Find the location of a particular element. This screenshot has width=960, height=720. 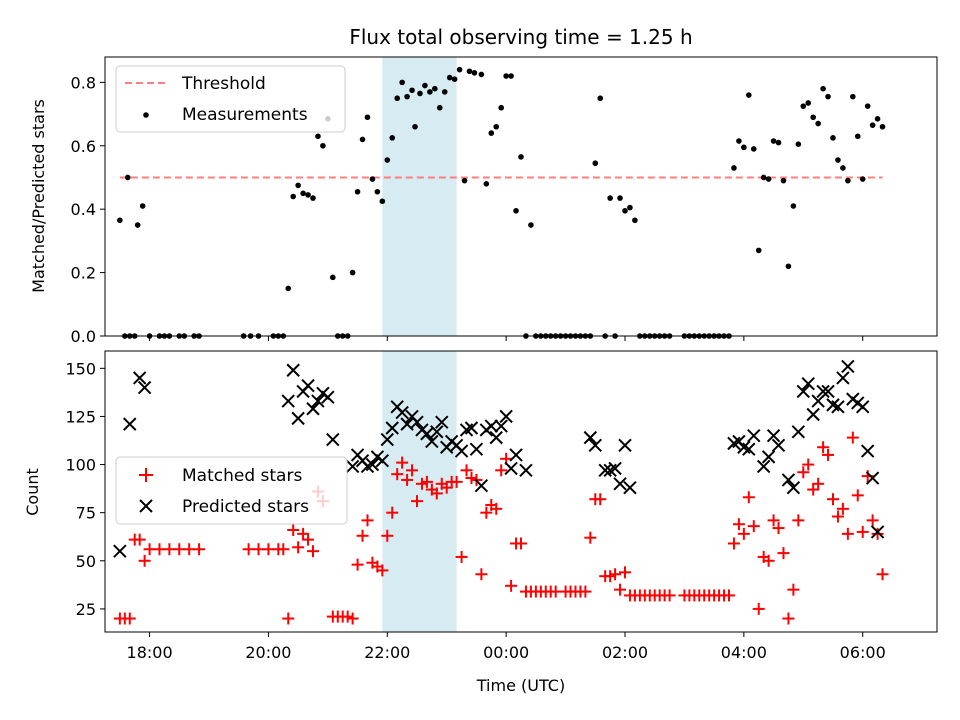

chart-title: Flux total observing time = 1.25 h is located at coordinates (520, 37).